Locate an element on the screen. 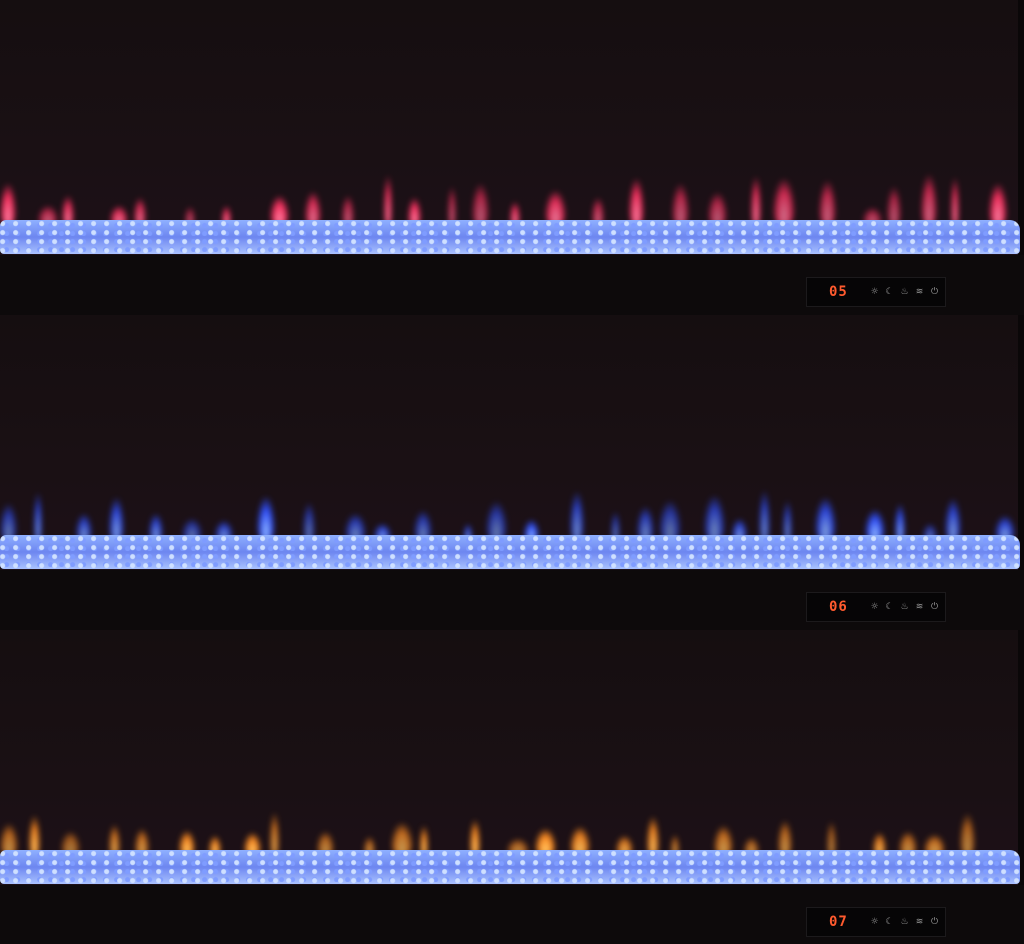 The image size is (1024, 944). setting-display: 05 is located at coordinates (838, 292).